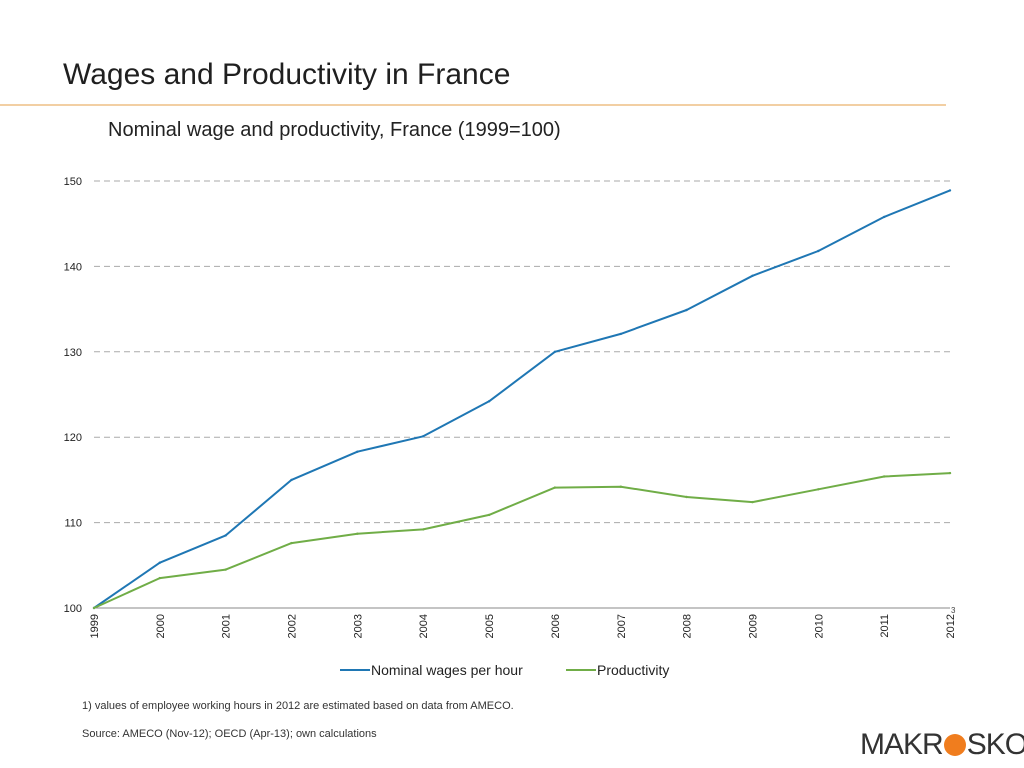  Describe the element at coordinates (688, 626) in the screenshot. I see `x-tick-label: 2008` at that location.